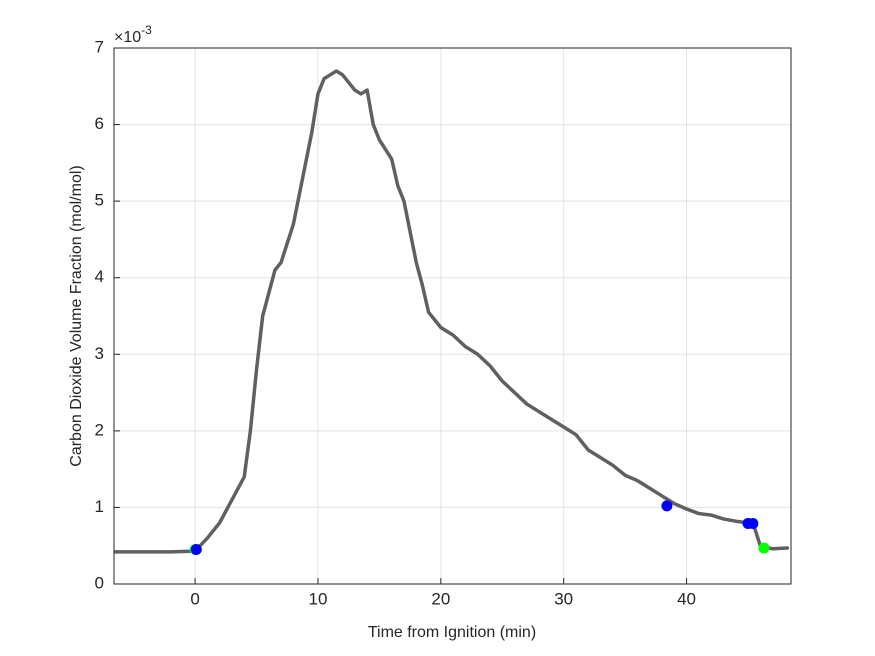 This screenshot has height=656, width=875. Describe the element at coordinates (99, 123) in the screenshot. I see `y-tick-label: 6` at that location.